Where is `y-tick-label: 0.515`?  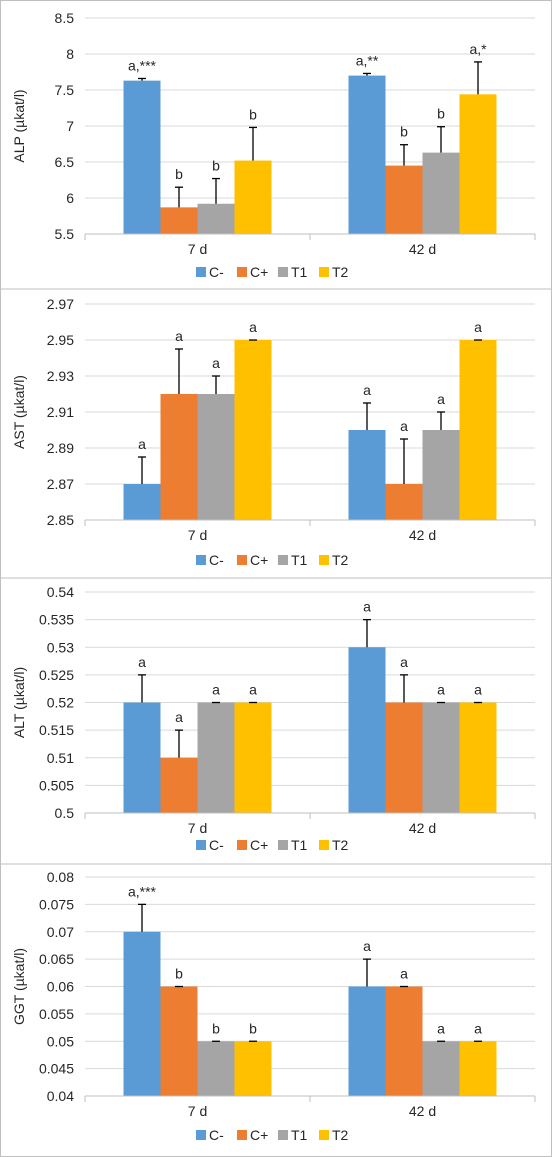
y-tick-label: 0.515 is located at coordinates (56, 730).